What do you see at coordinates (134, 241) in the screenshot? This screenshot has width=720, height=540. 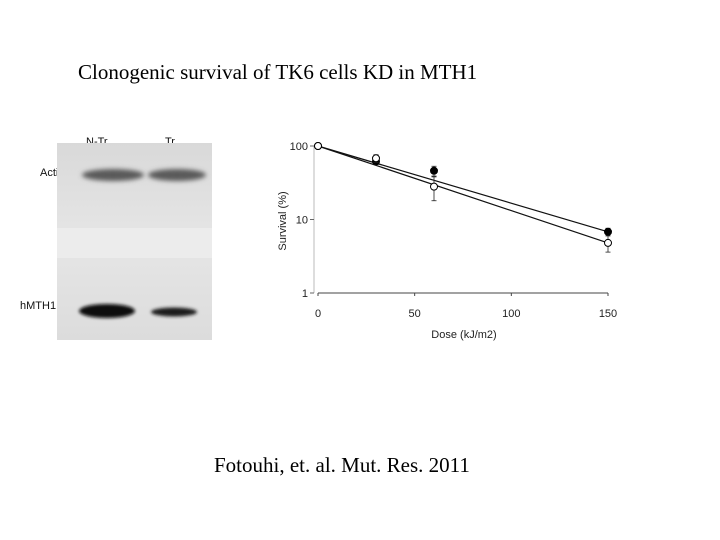 I see `western-blot-image` at bounding box center [134, 241].